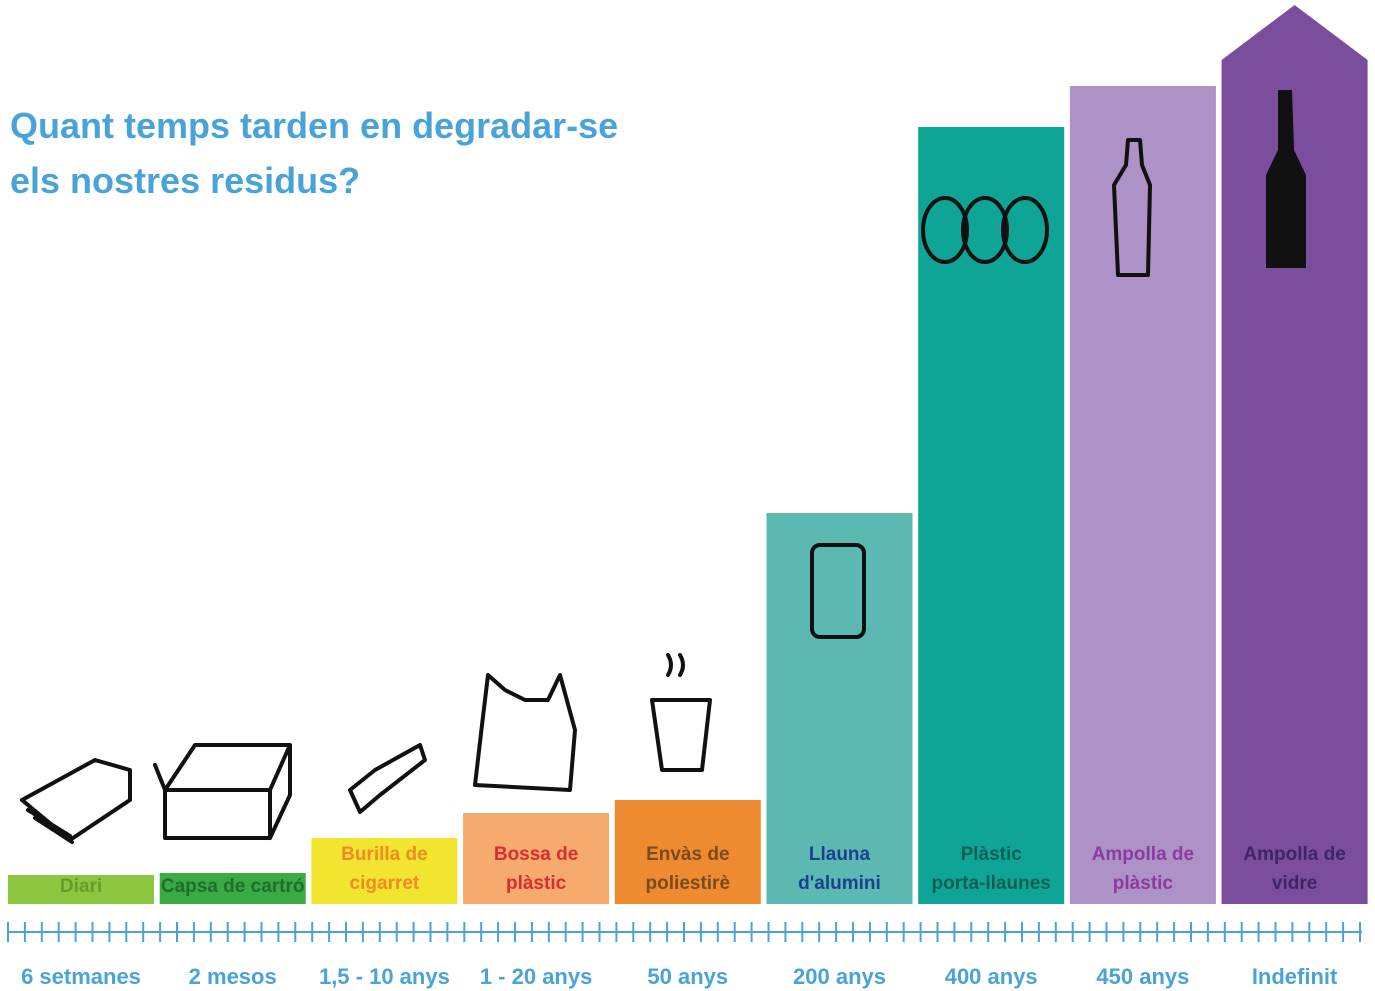  I want to click on title-line: Quant temps tarden en degradar-se, so click(314, 125).